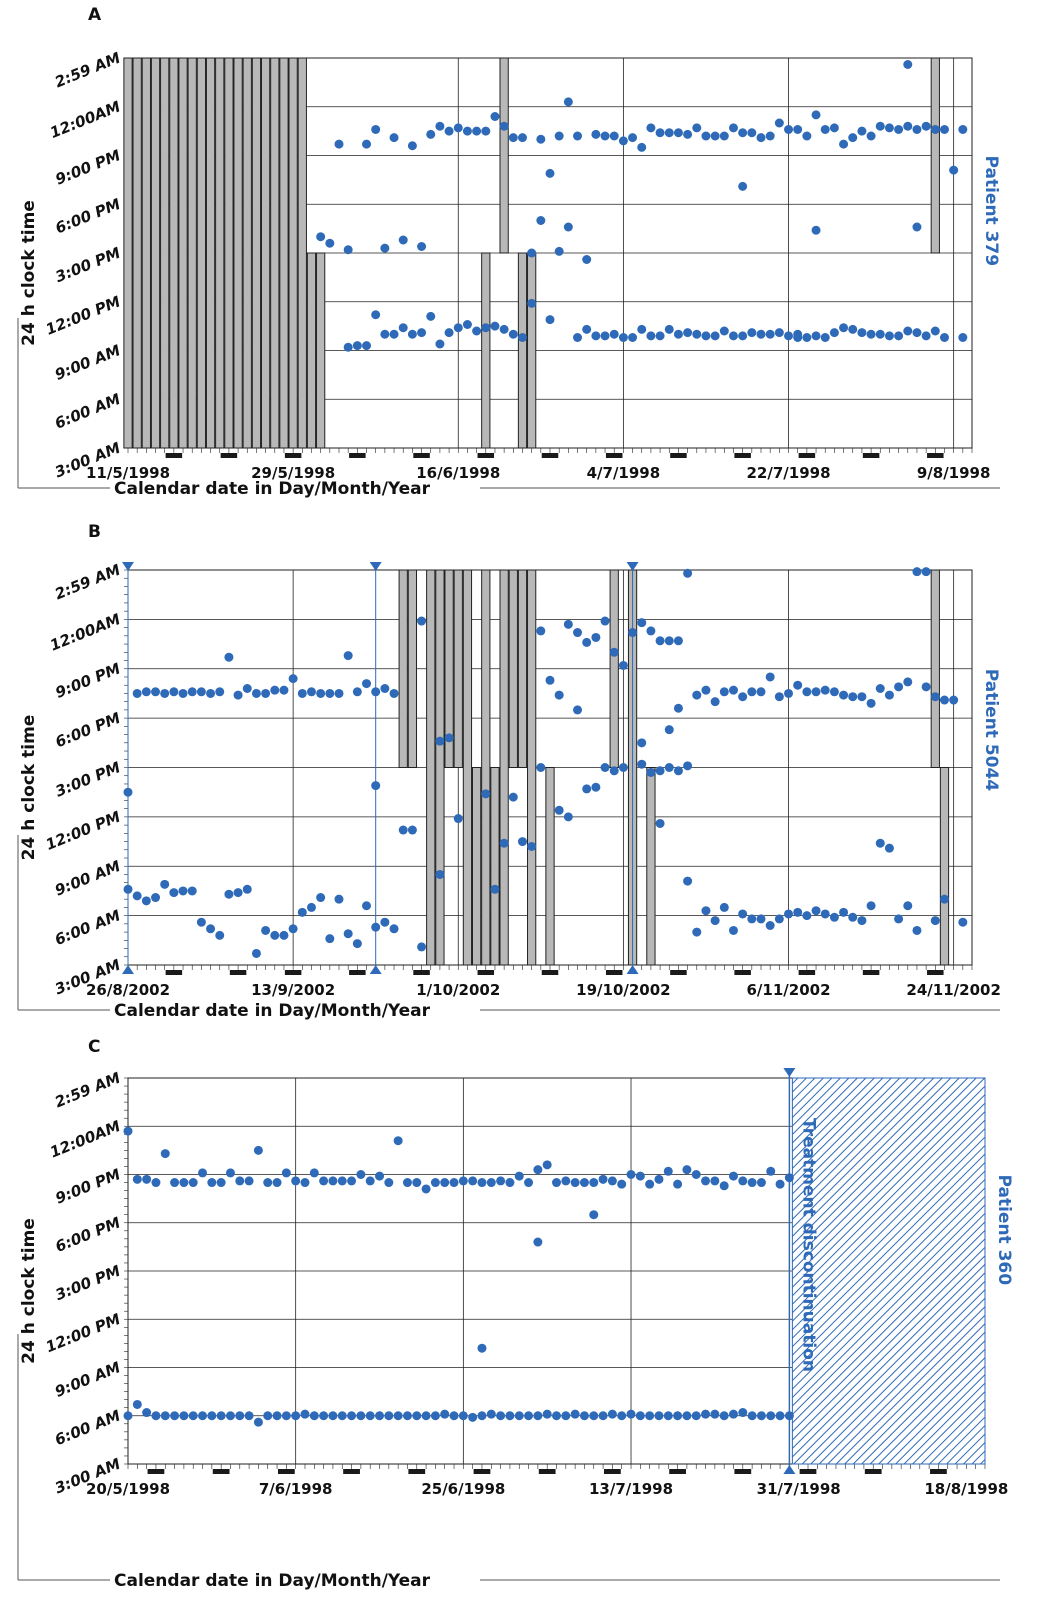 The image size is (1043, 1606). I want to click on x-tick-label: 1/10/2002, so click(458, 990).